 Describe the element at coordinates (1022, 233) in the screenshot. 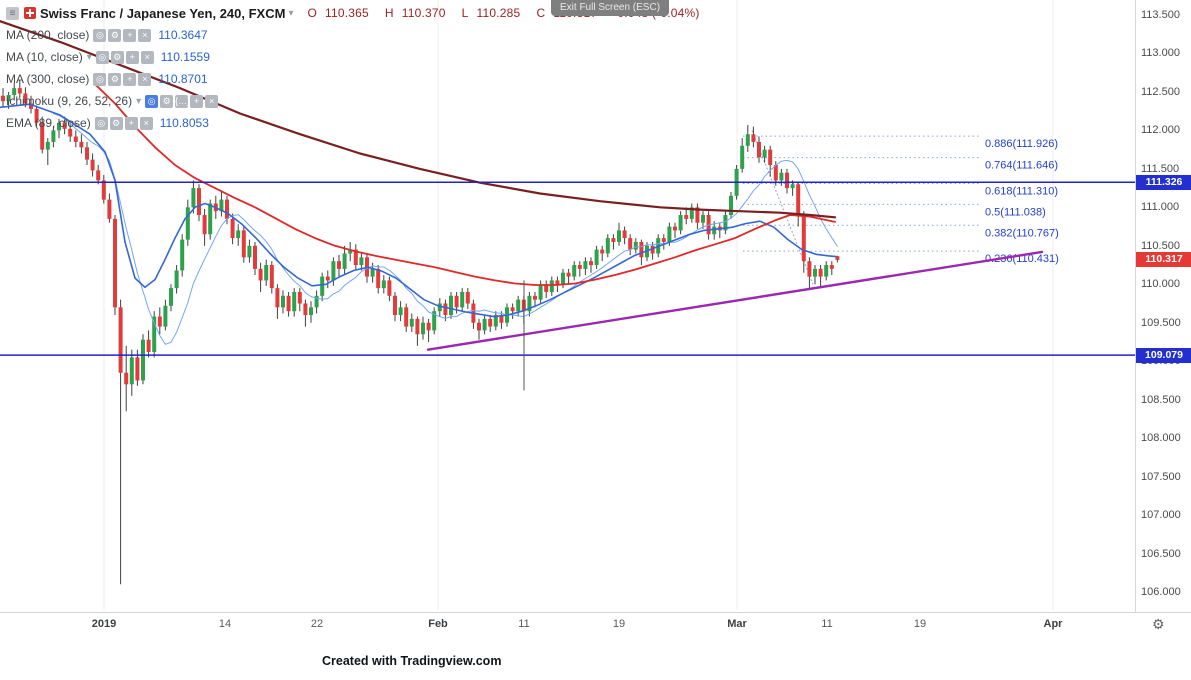

I see `fib-level-label: 0.382(110.767)` at that location.